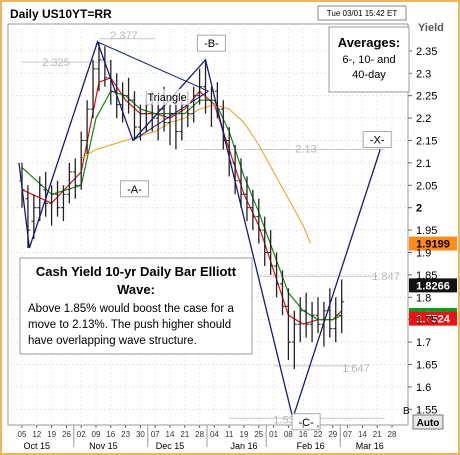  Describe the element at coordinates (369, 75) in the screenshot. I see `averages-line-2: 40-day` at that location.